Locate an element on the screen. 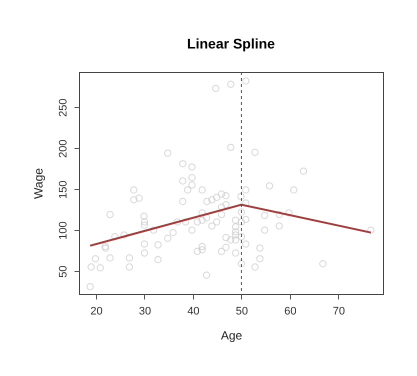  y-axis-title: Wage is located at coordinates (39, 183).